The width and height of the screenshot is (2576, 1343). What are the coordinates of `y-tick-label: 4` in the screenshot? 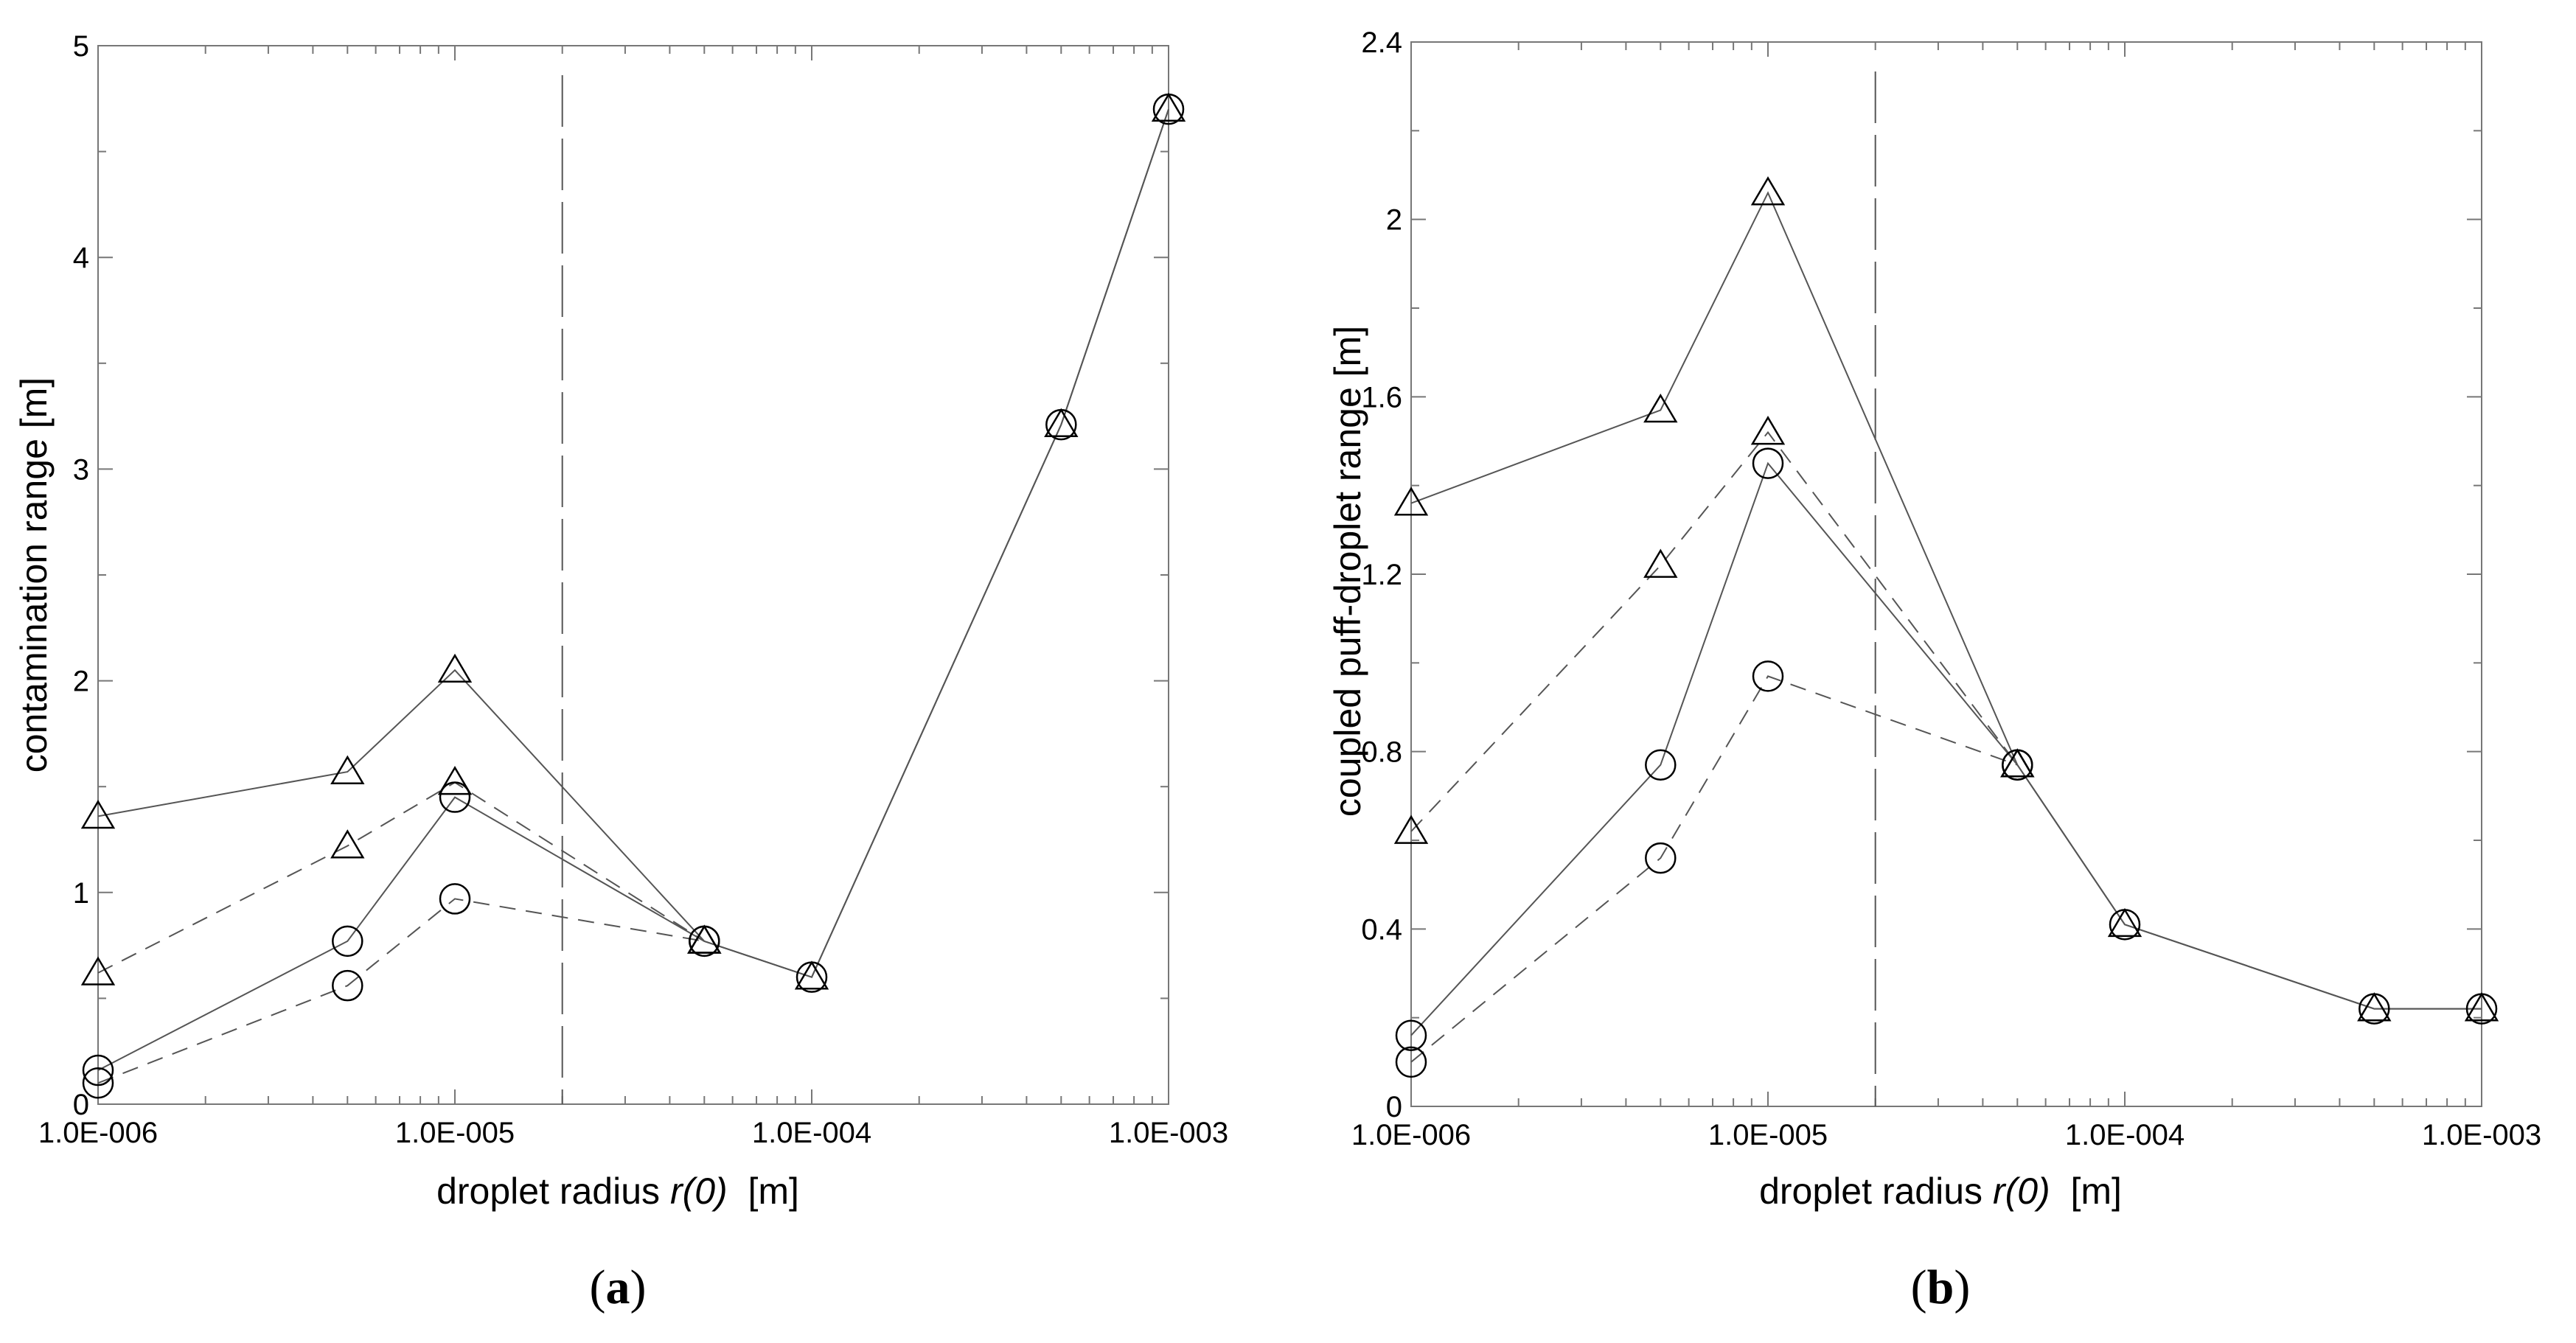 It's located at (81, 258).